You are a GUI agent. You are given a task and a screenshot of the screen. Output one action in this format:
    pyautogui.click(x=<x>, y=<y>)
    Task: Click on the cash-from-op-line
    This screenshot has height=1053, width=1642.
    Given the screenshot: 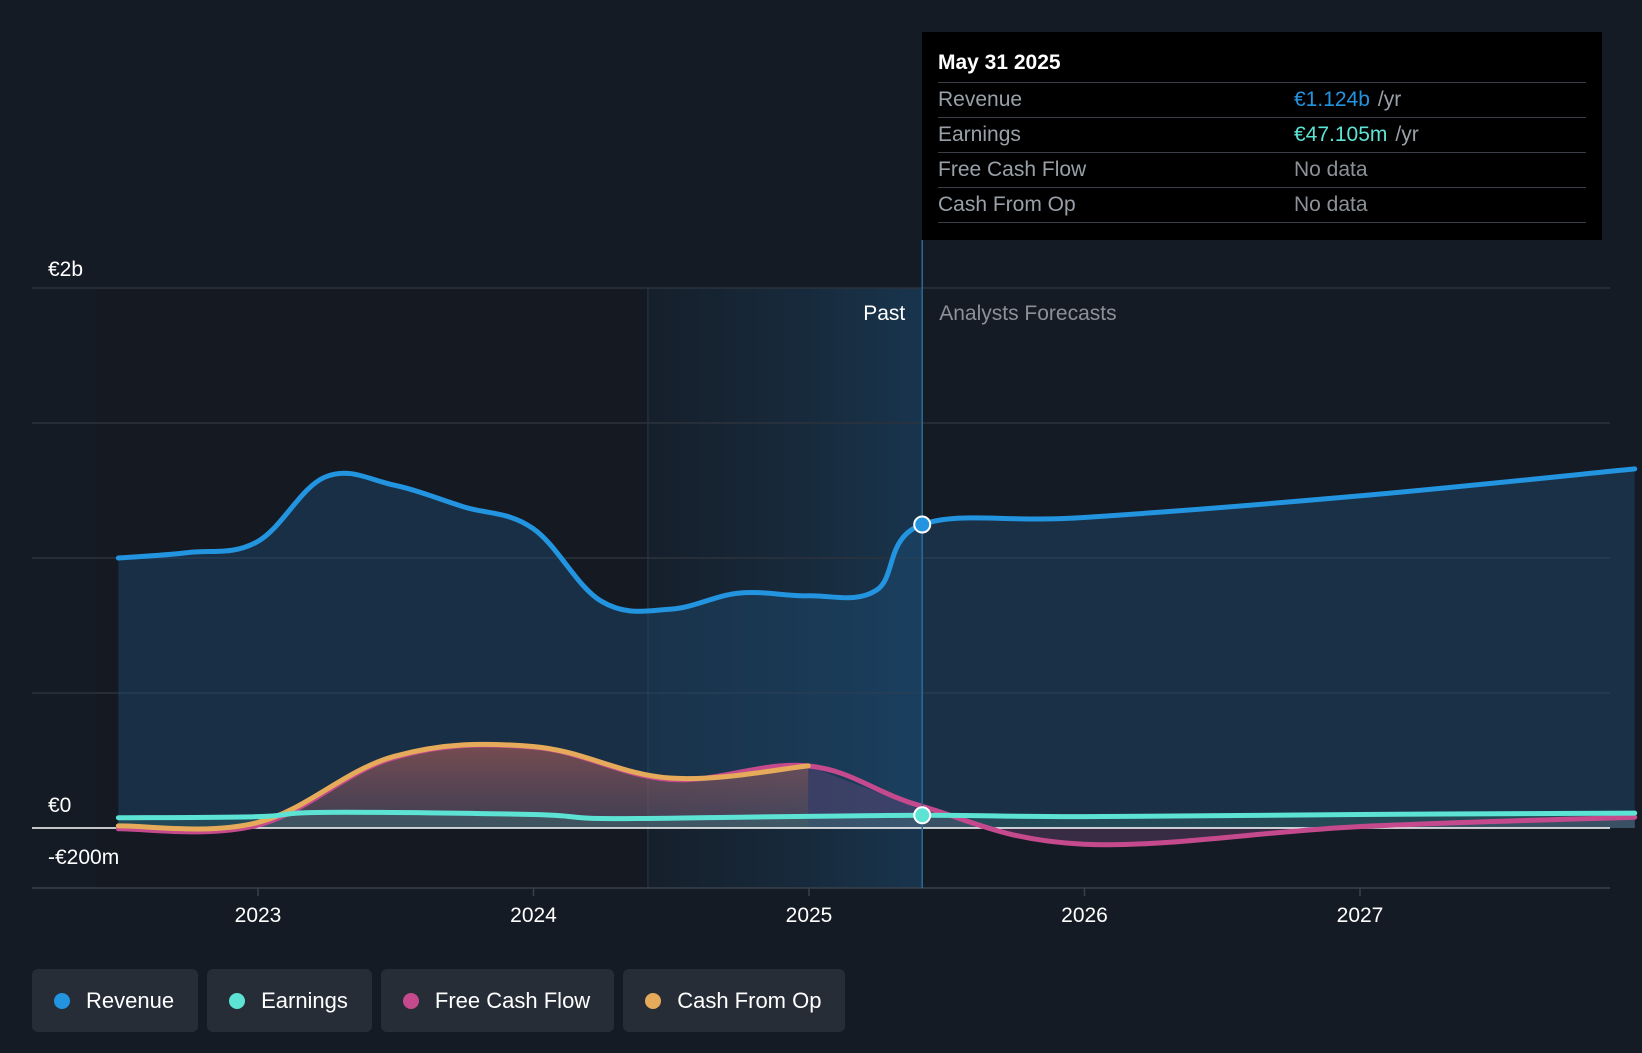 What is the action you would take?
    pyautogui.click(x=463, y=786)
    